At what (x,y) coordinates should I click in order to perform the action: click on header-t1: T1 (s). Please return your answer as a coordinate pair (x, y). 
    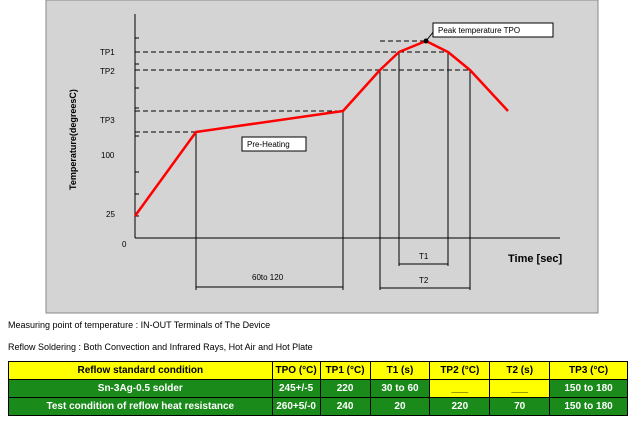
    Looking at the image, I should click on (400, 370).